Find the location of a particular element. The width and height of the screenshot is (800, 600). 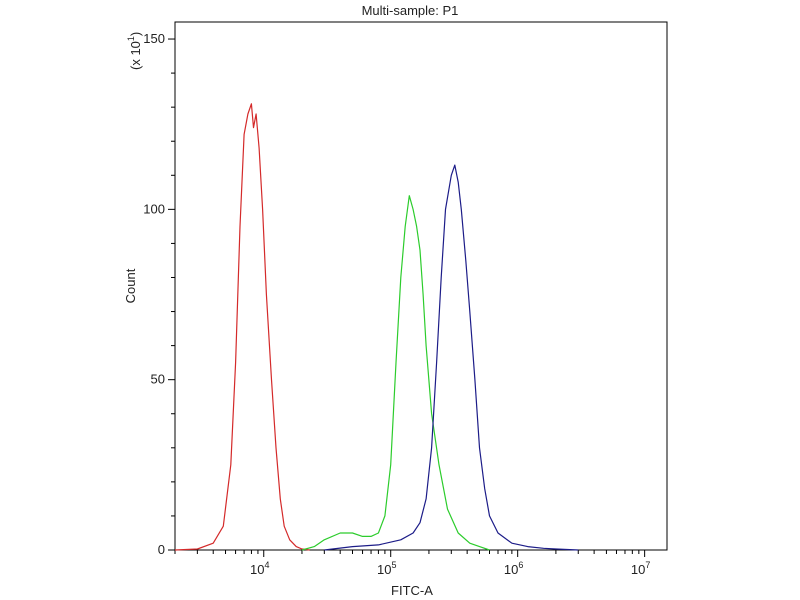

x-tick-label: 10⁷ is located at coordinates (640, 568).